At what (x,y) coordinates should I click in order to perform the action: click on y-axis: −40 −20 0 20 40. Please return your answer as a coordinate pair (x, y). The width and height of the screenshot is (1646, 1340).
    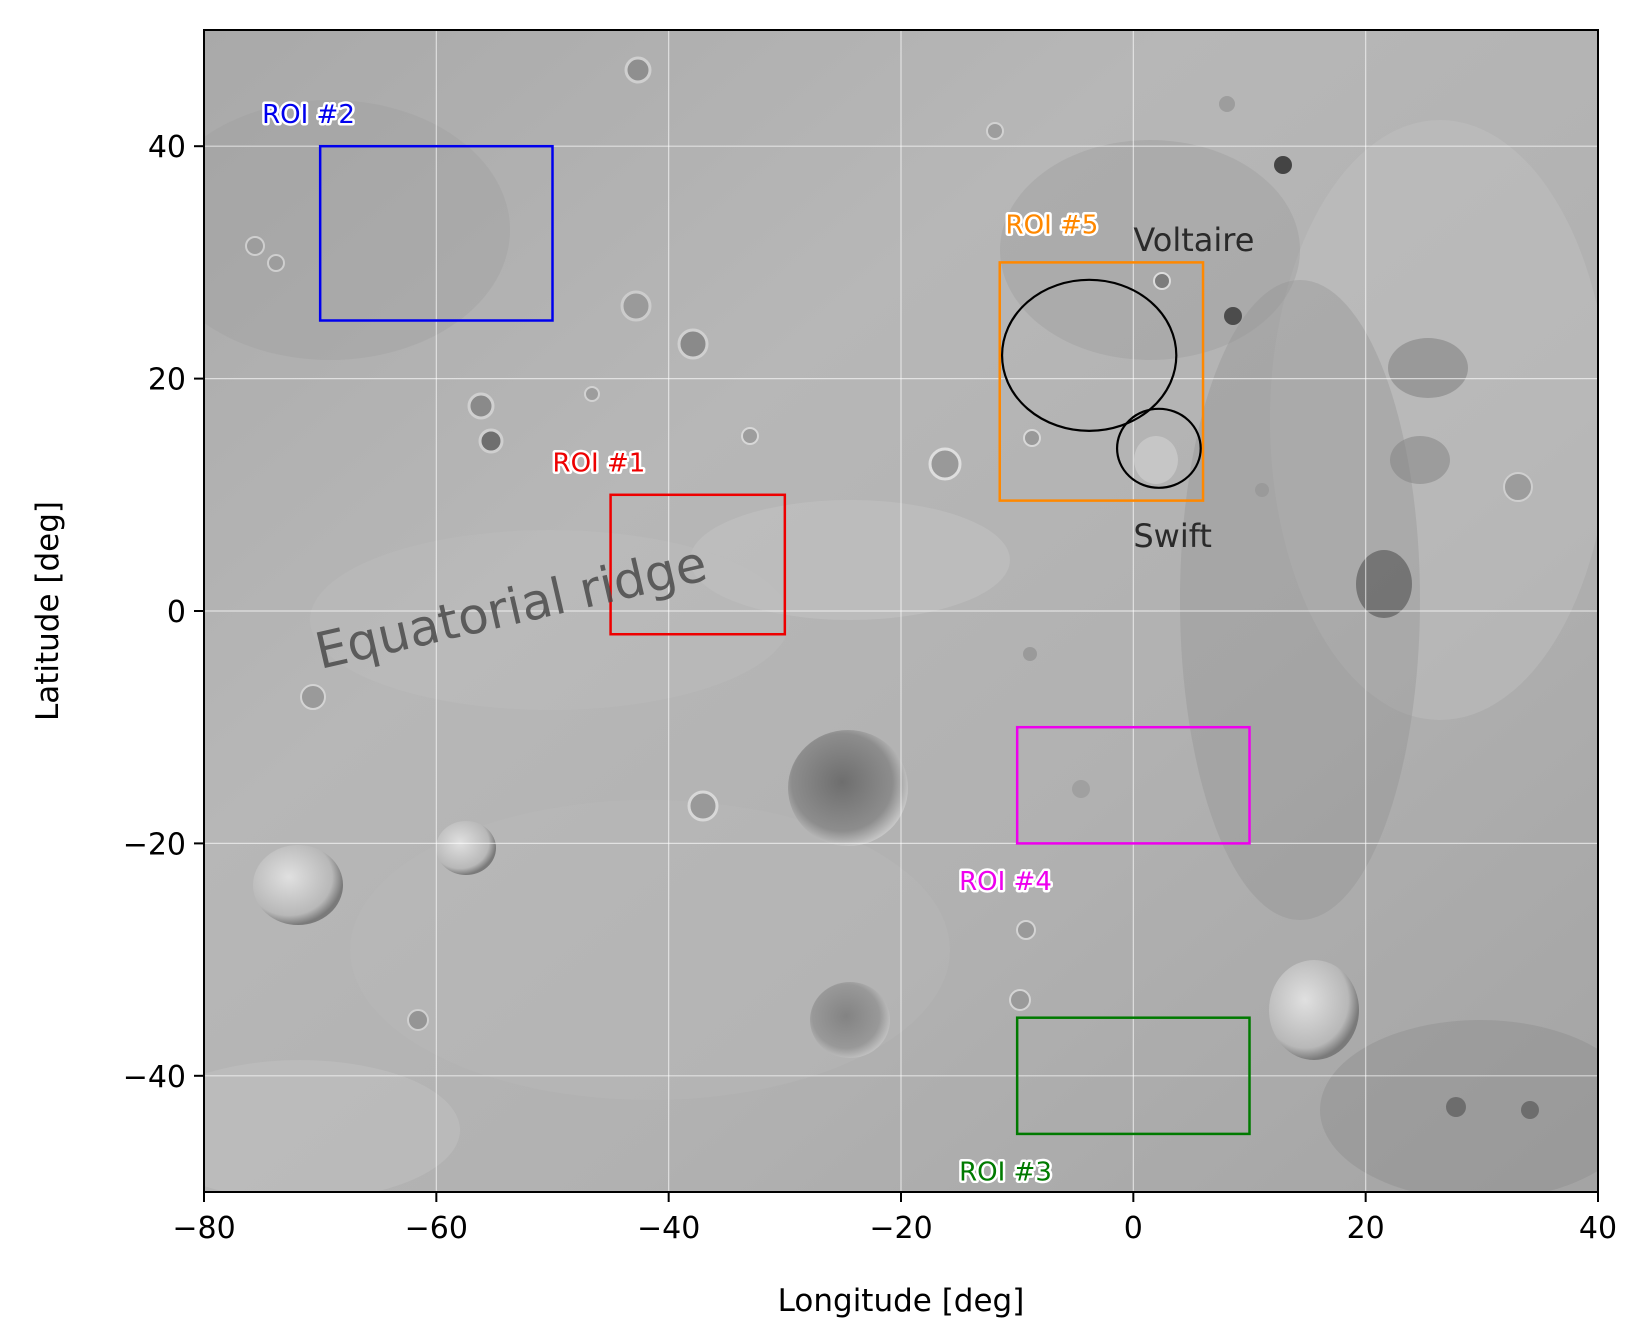
    Looking at the image, I should click on (163, 612).